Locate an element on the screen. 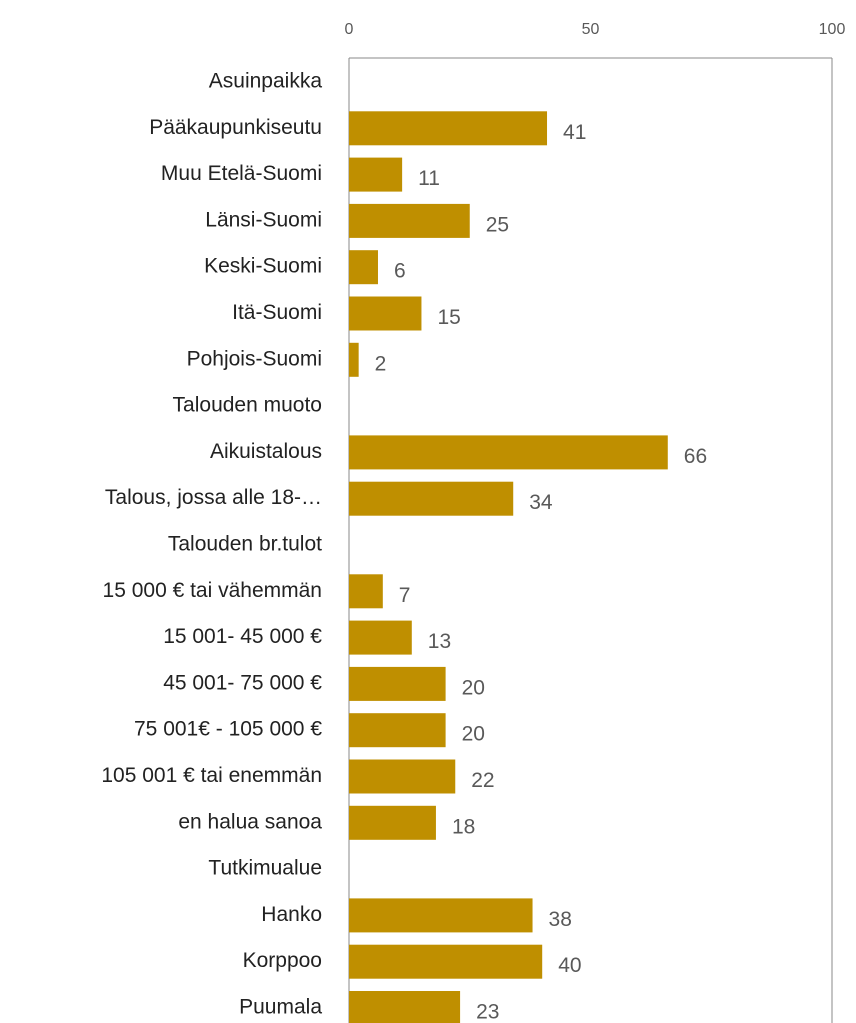 This screenshot has width=856, height=1023. y-tick-label: 75 001€ - 105 000 € is located at coordinates (228, 729).